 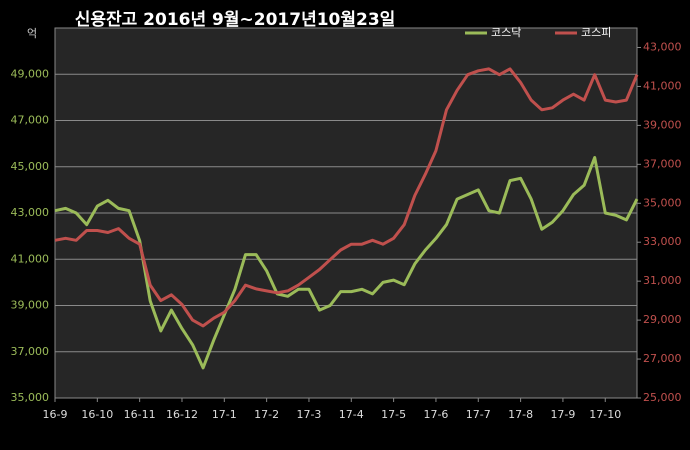 I want to click on y2-tick-label: 43,000, so click(x=662, y=46).